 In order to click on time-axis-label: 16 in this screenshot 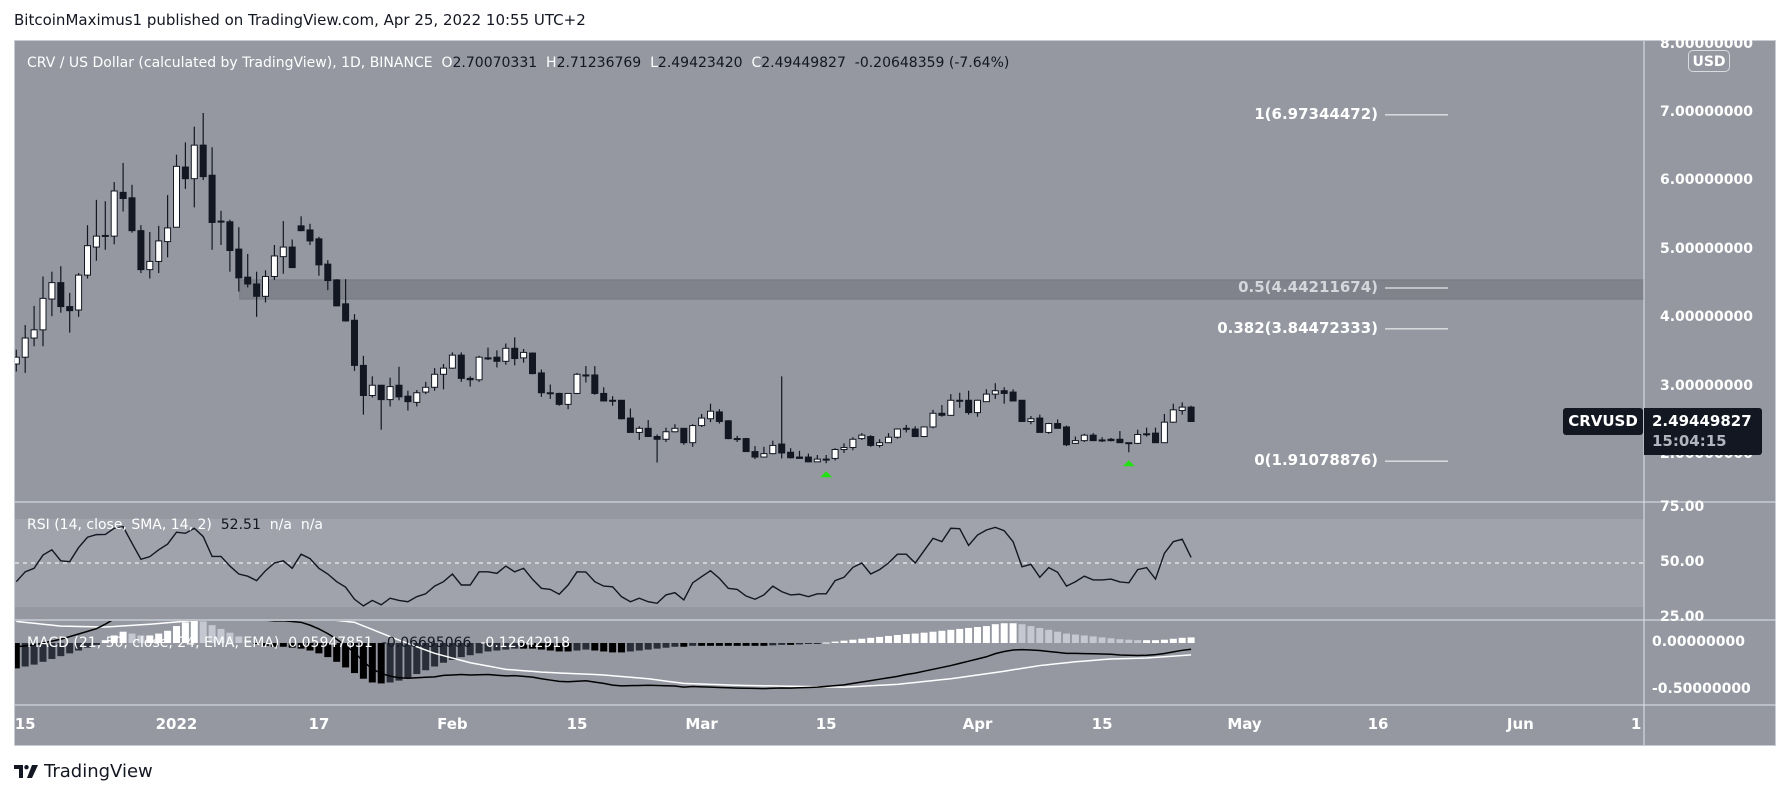, I will do `click(1378, 724)`.